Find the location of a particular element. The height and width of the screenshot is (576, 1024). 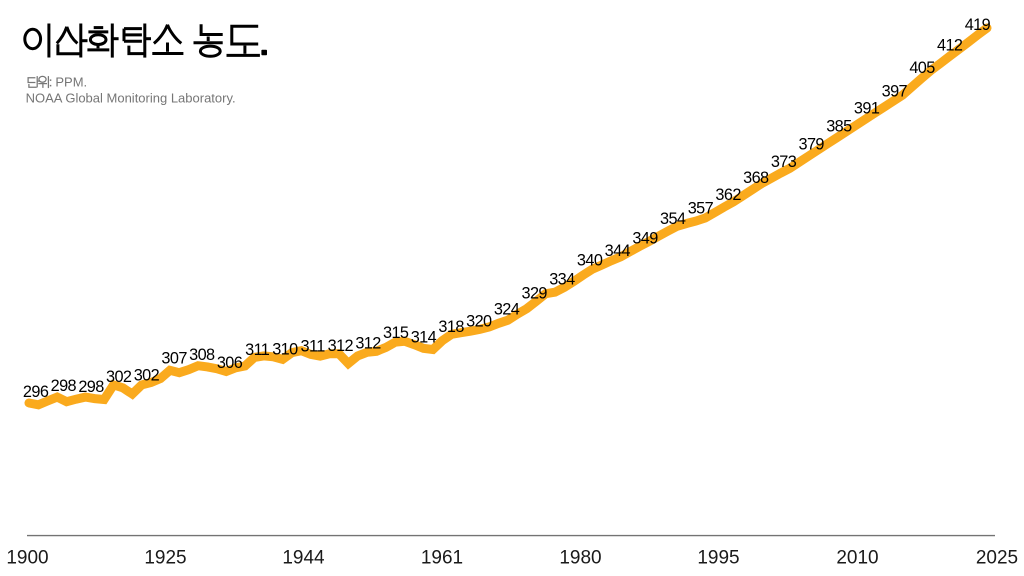

svg-text: 315 is located at coordinates (396, 333).